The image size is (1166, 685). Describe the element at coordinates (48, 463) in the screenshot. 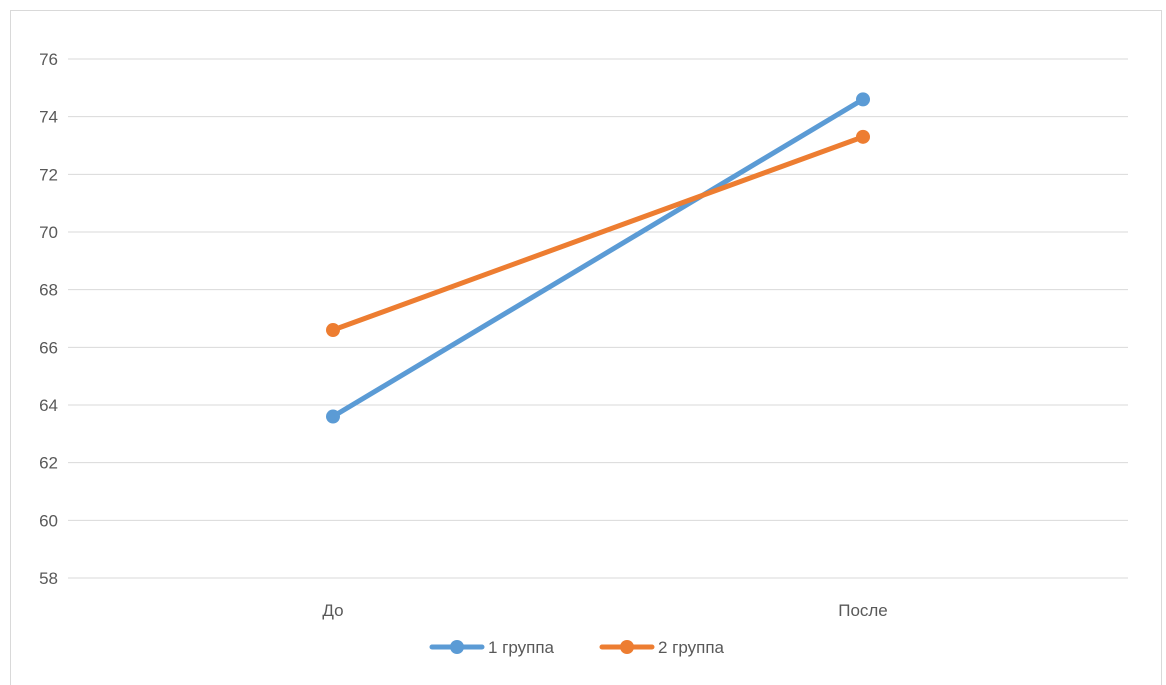

I see `y-tick-label: 62` at that location.